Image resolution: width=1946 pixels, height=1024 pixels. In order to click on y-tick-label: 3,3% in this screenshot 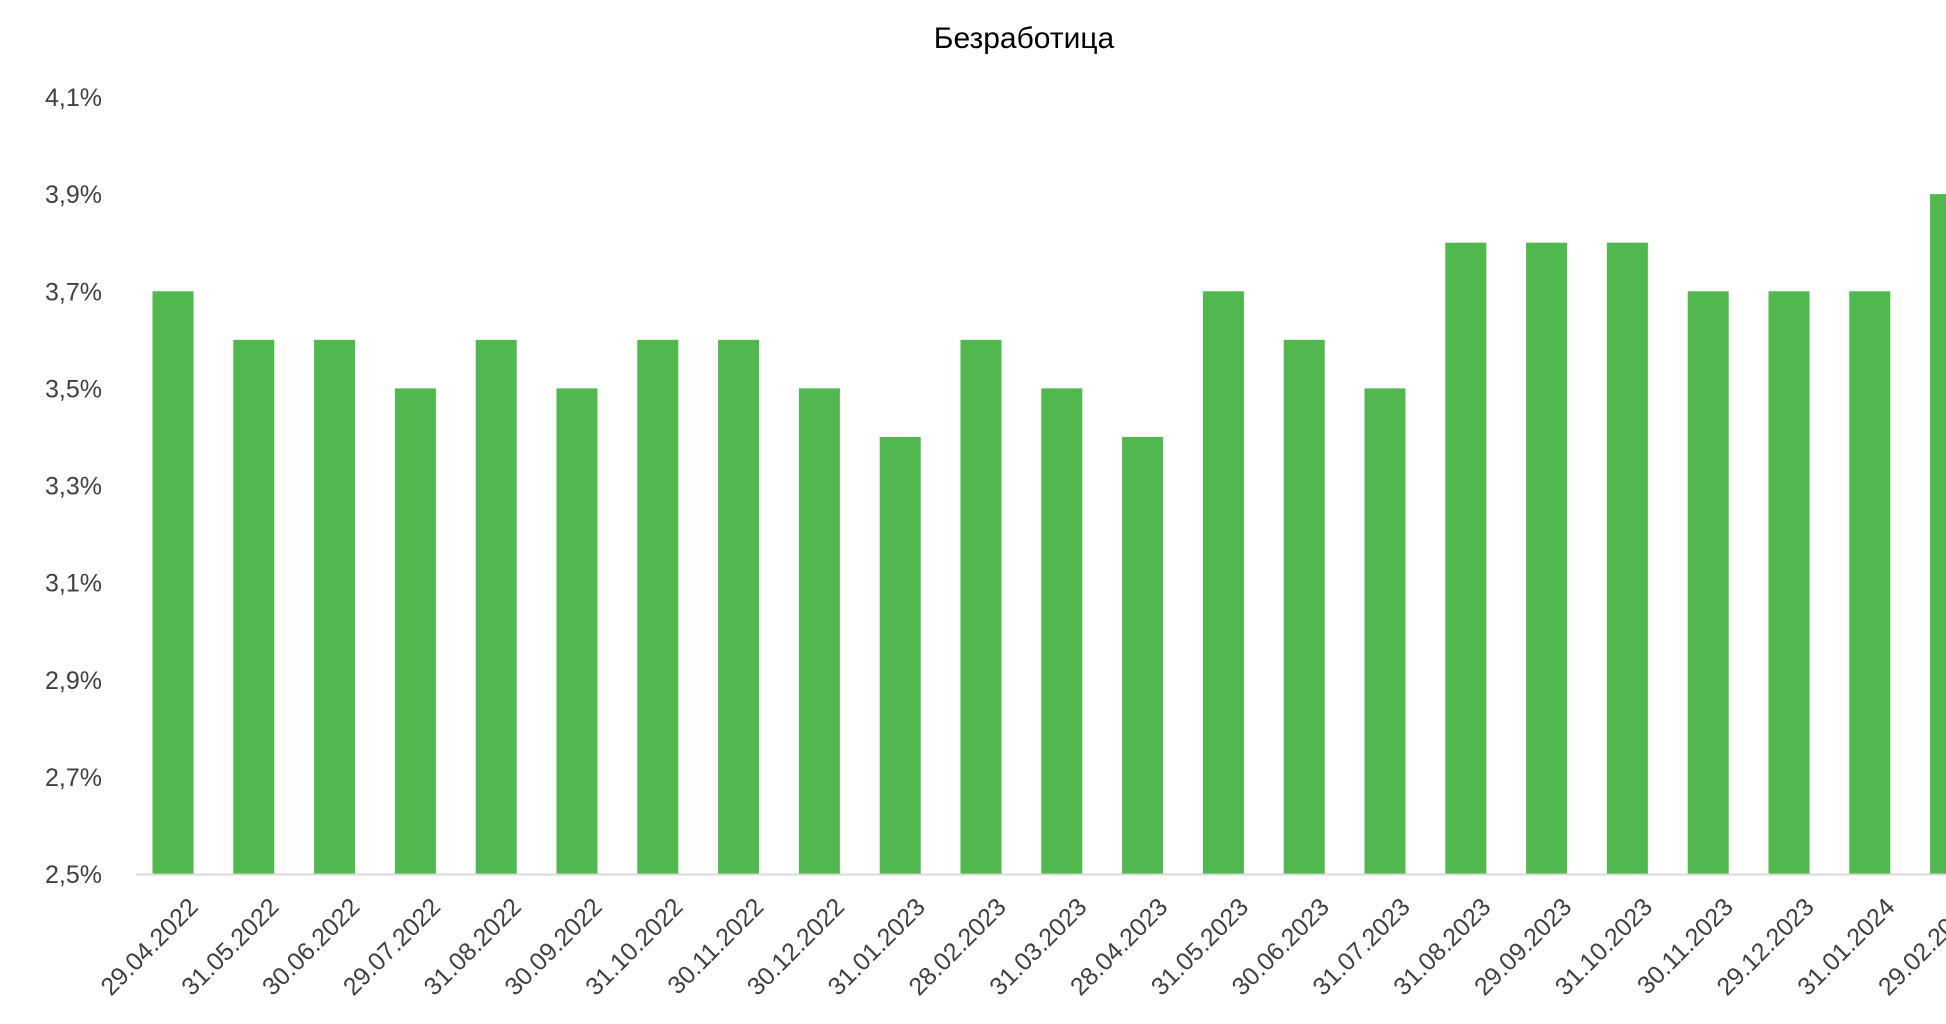, I will do `click(73, 487)`.